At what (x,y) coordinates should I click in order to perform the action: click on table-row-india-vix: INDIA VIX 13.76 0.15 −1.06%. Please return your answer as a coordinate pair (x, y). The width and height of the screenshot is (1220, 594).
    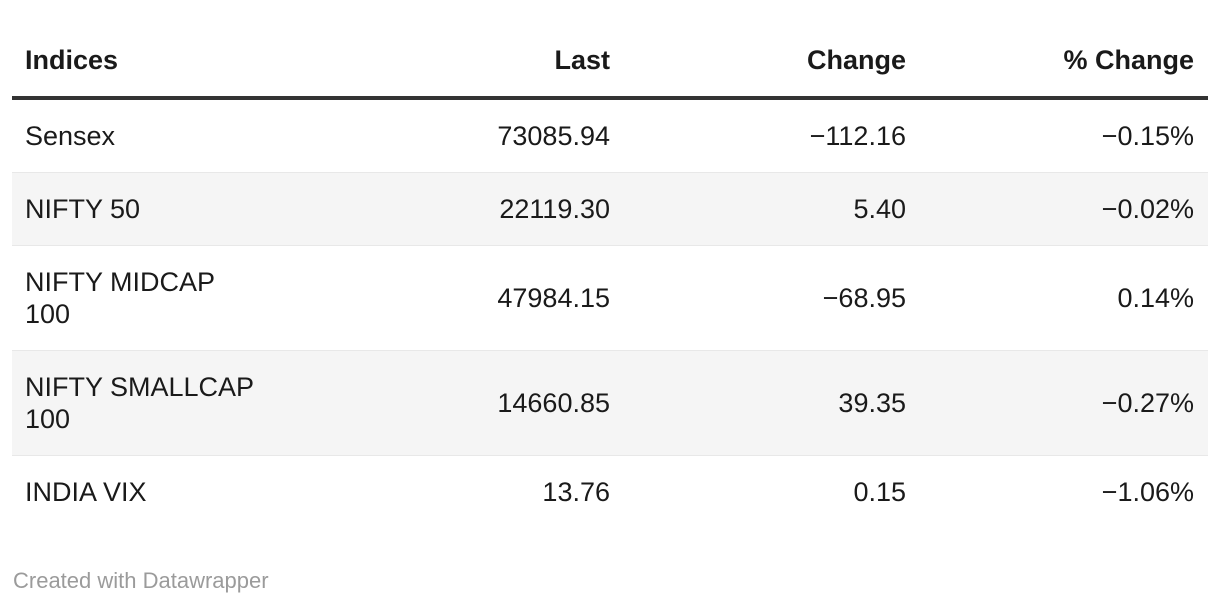
    Looking at the image, I should click on (610, 492).